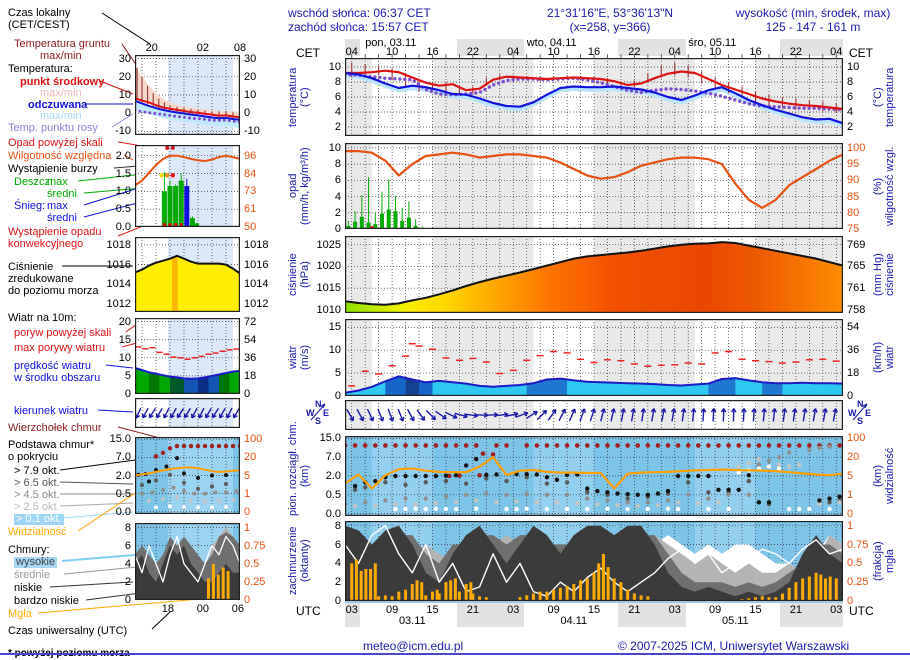 This screenshot has width=910, height=660. What do you see at coordinates (32, 575) in the screenshot?
I see `sidebar-label-rednie: średnie` at bounding box center [32, 575].